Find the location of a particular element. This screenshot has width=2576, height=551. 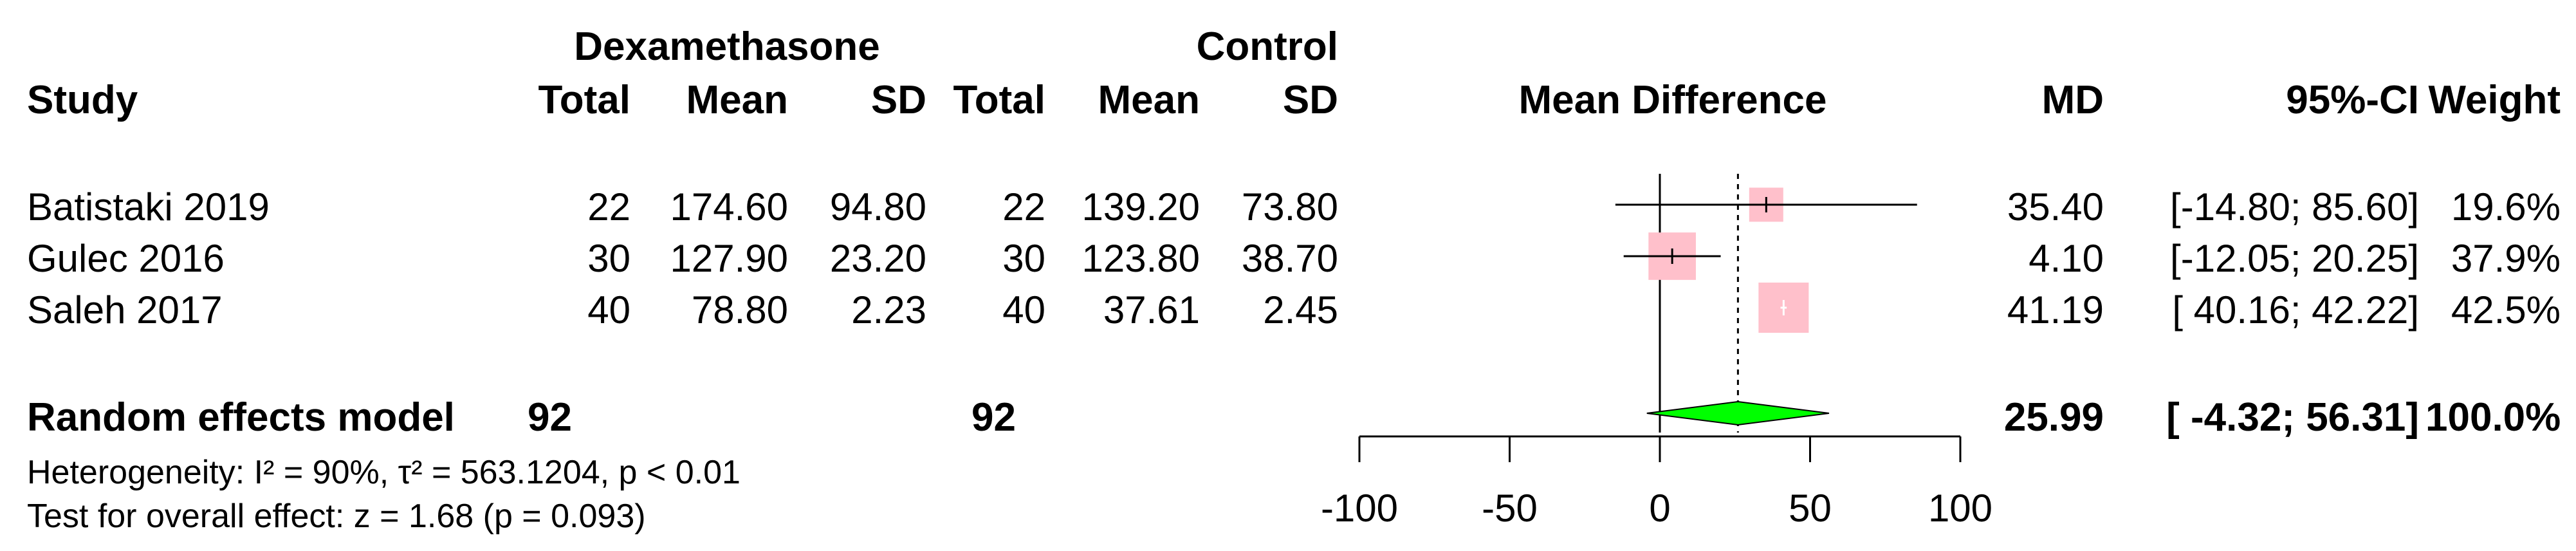

mean1-header: Mean is located at coordinates (737, 100).